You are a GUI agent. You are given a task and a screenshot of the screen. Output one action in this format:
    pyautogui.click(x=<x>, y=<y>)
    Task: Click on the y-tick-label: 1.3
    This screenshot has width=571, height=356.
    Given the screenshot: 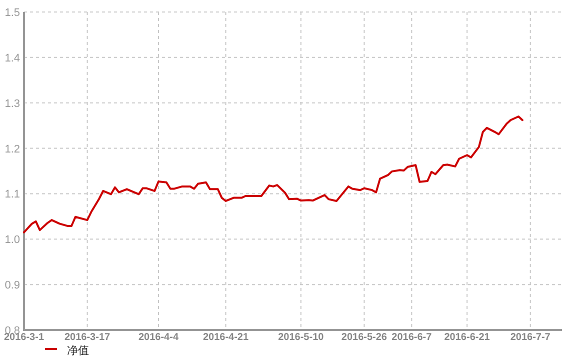 What is the action you would take?
    pyautogui.click(x=12, y=104)
    